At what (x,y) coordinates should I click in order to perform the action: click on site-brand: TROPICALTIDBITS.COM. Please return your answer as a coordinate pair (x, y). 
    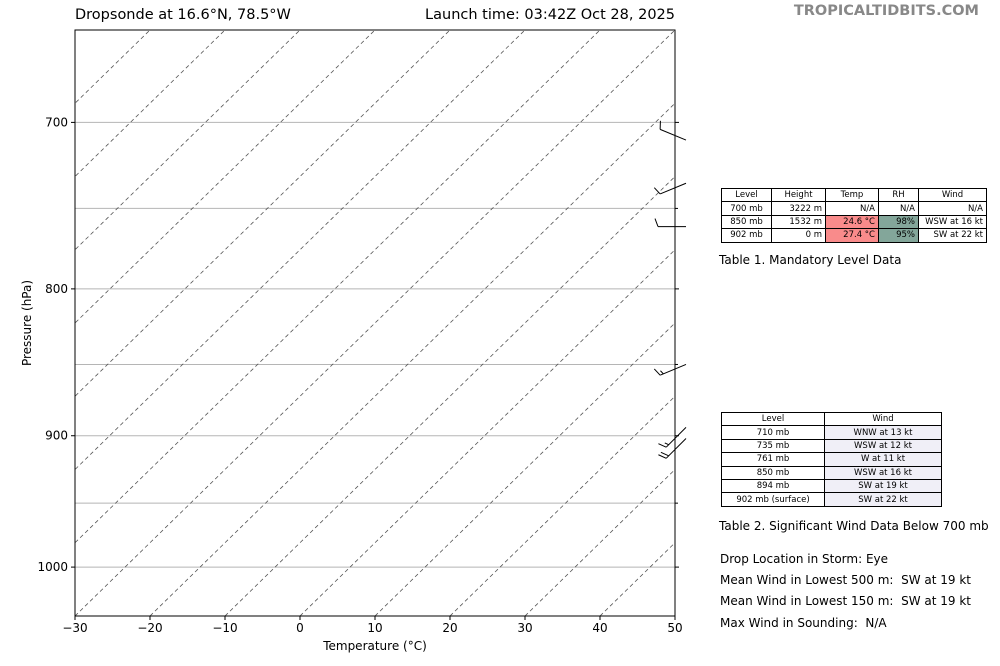
    Looking at the image, I should click on (886, 11).